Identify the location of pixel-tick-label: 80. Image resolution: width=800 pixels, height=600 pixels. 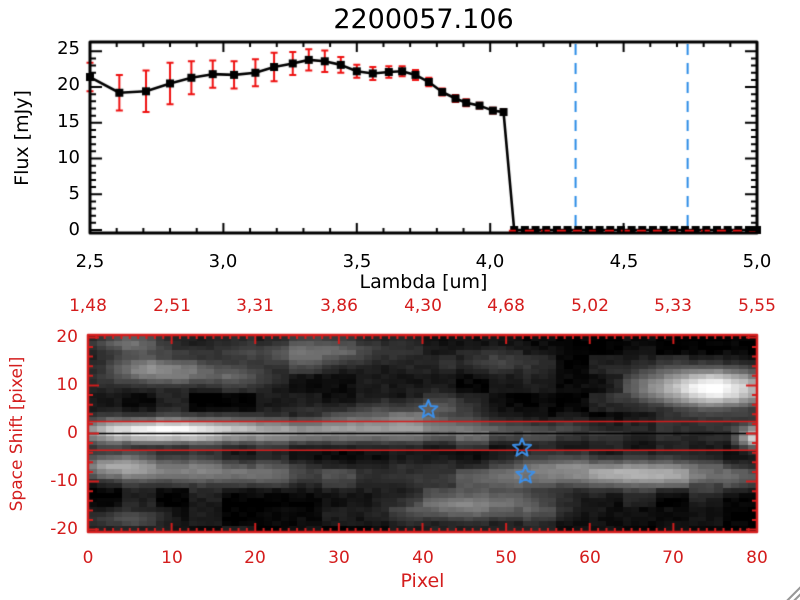
(757, 558).